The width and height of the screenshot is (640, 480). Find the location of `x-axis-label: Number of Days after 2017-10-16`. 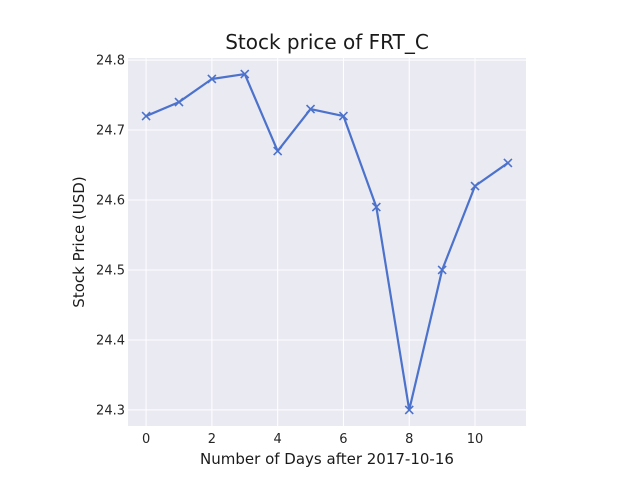

x-axis-label: Number of Days after 2017-10-16 is located at coordinates (327, 459).